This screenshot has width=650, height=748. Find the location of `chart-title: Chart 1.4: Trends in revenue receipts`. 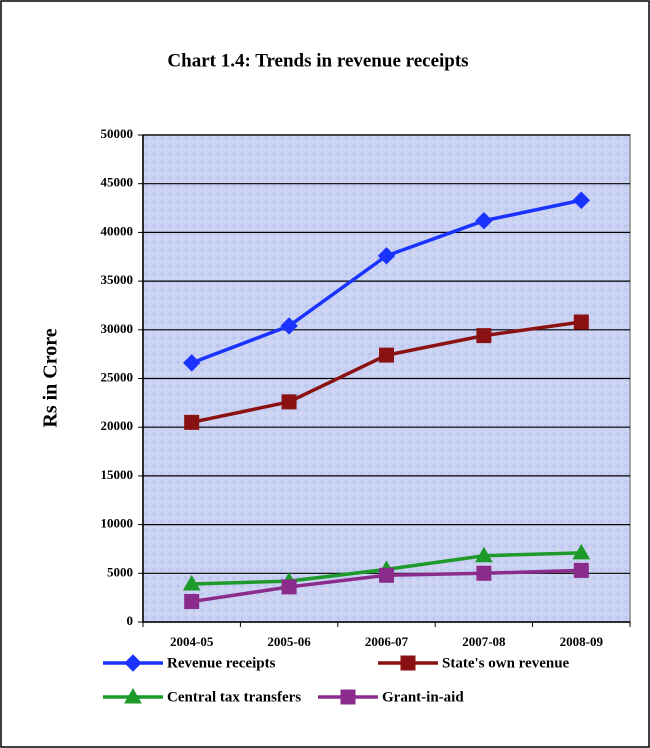

chart-title: Chart 1.4: Trends in revenue receipts is located at coordinates (317, 60).